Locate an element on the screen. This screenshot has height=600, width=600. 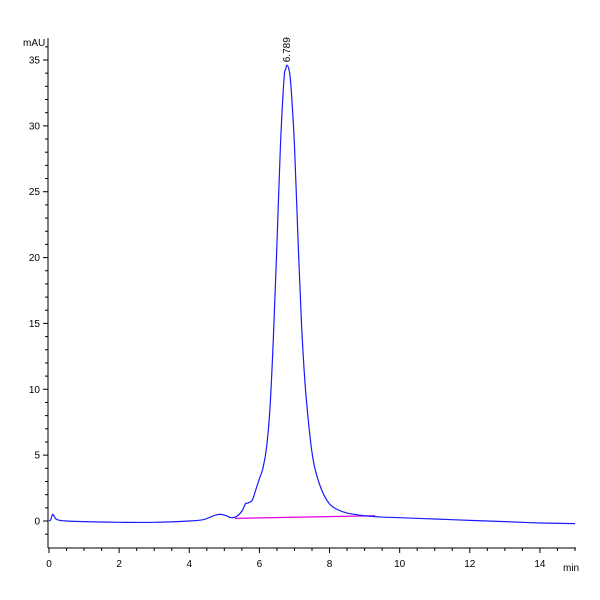
x-tick-label: 12 is located at coordinates (470, 564).